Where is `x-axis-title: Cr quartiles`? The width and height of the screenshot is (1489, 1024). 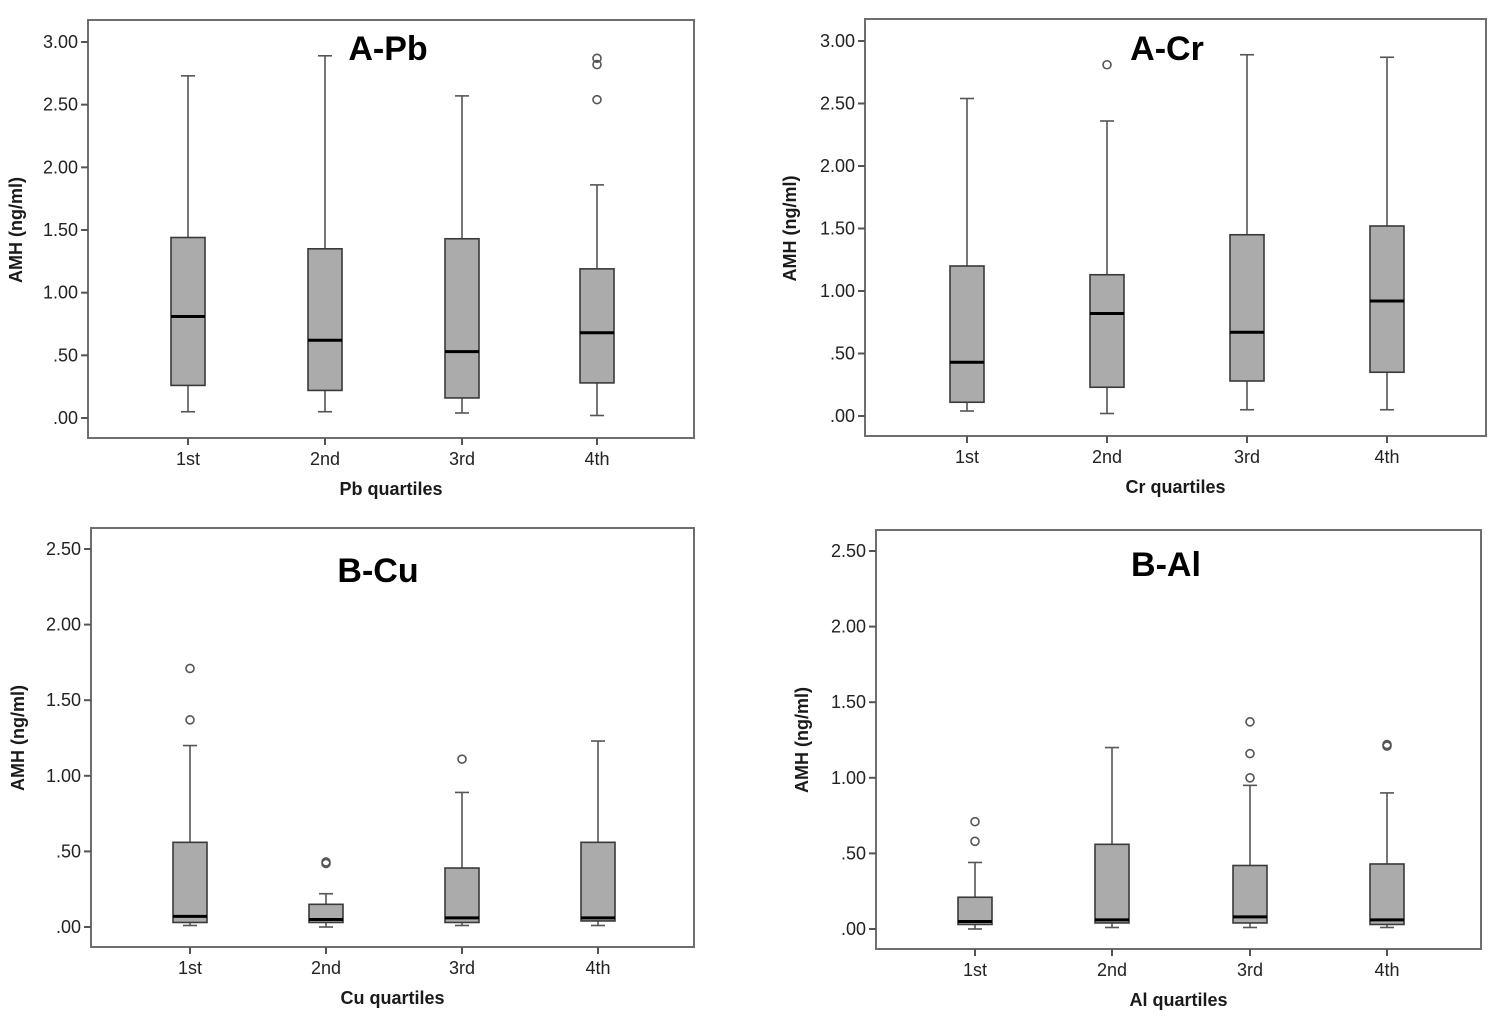
x-axis-title: Cr quartiles is located at coordinates (1175, 487).